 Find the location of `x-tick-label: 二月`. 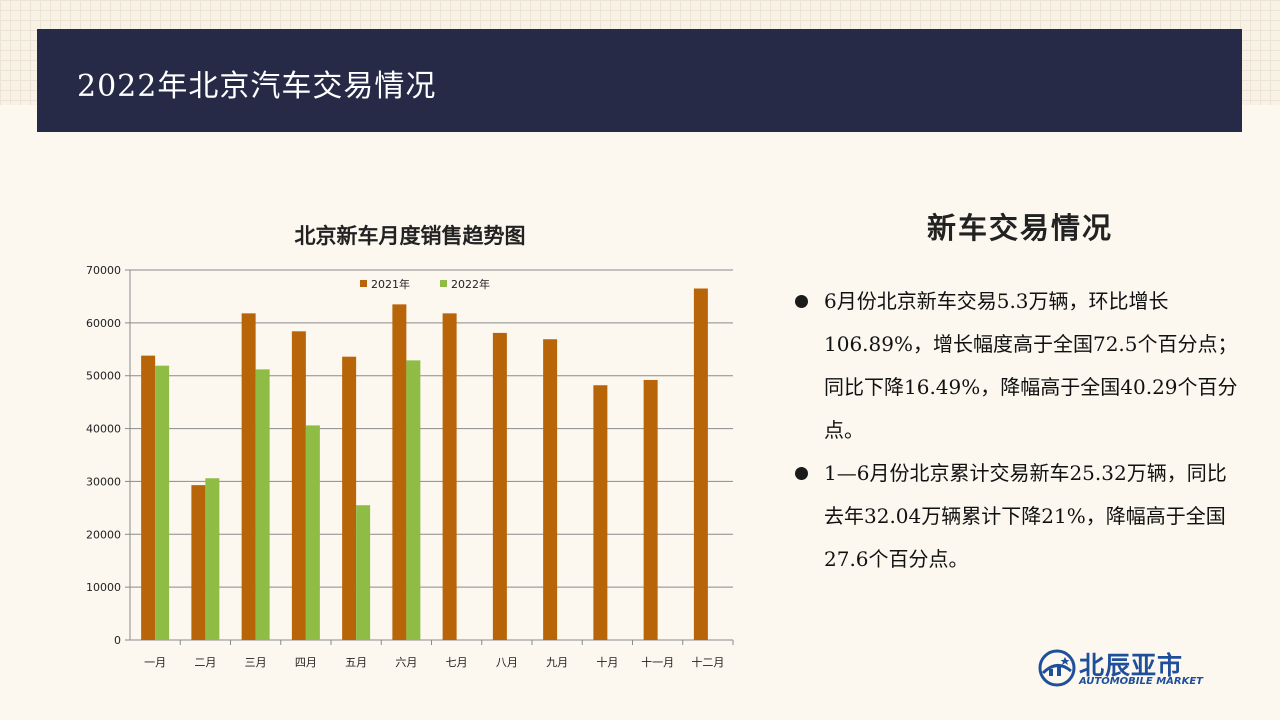

x-tick-label: 二月 is located at coordinates (205, 662).